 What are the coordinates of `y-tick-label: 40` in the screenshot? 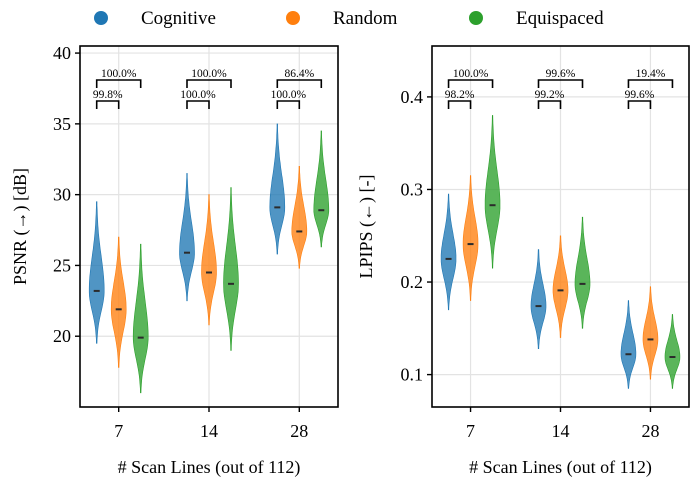 It's located at (62, 53).